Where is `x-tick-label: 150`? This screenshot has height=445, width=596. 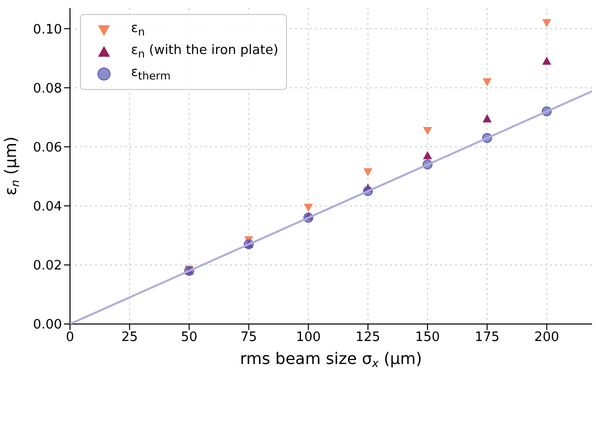
x-tick-label: 150 is located at coordinates (427, 338).